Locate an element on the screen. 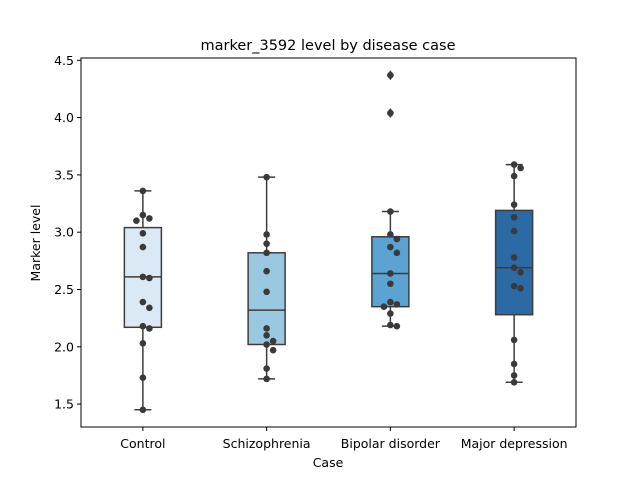  box-iqr is located at coordinates (514, 262).